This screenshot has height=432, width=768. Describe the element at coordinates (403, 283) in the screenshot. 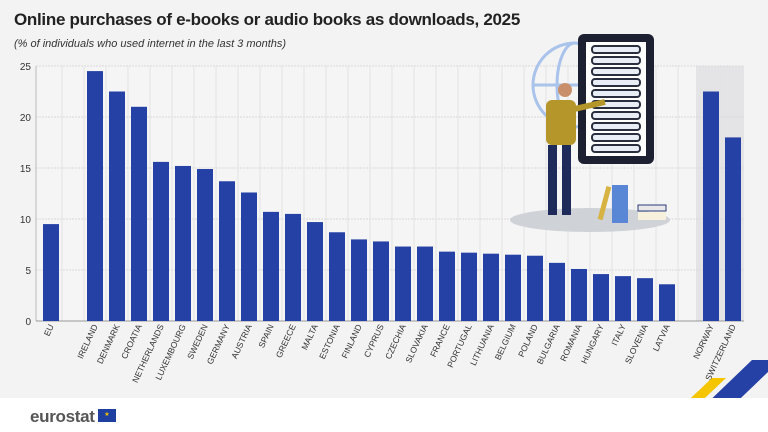

I see `bar-czechia` at that location.